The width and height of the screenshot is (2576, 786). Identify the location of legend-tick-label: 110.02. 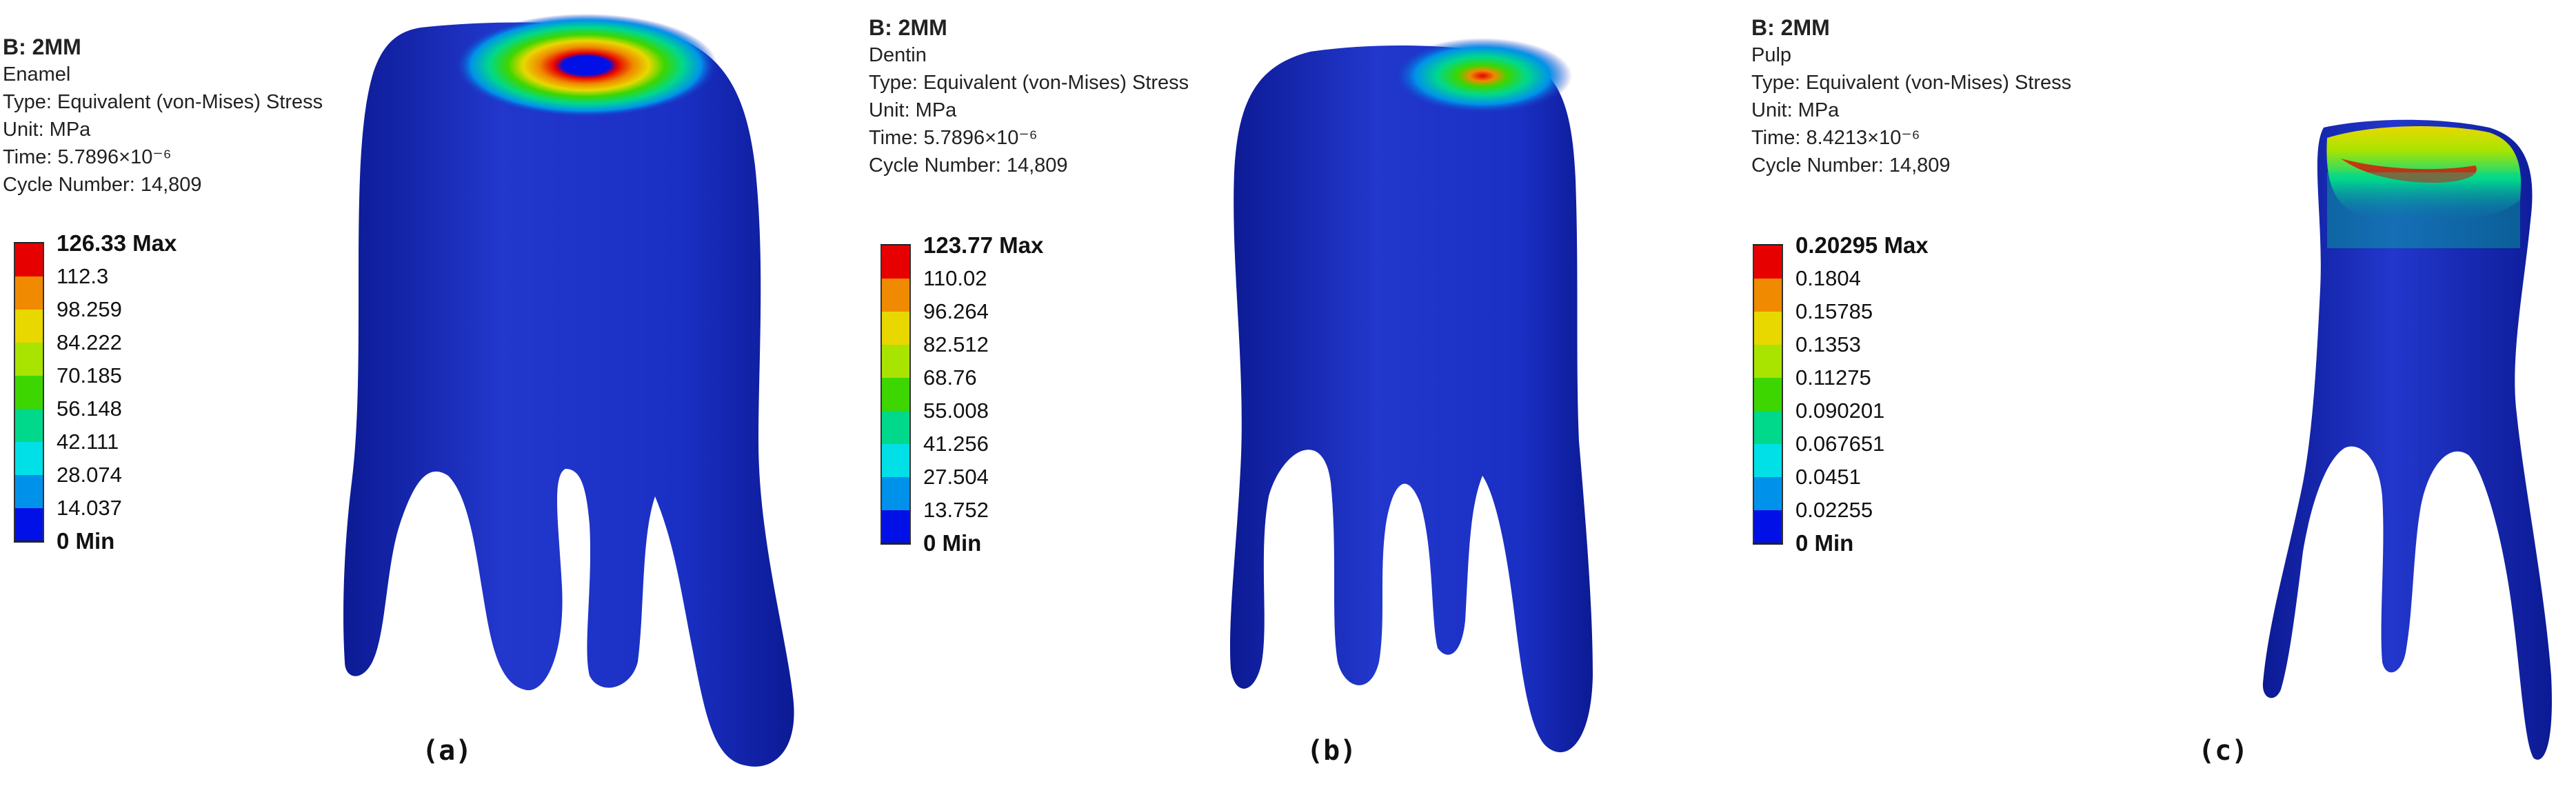
(955, 278).